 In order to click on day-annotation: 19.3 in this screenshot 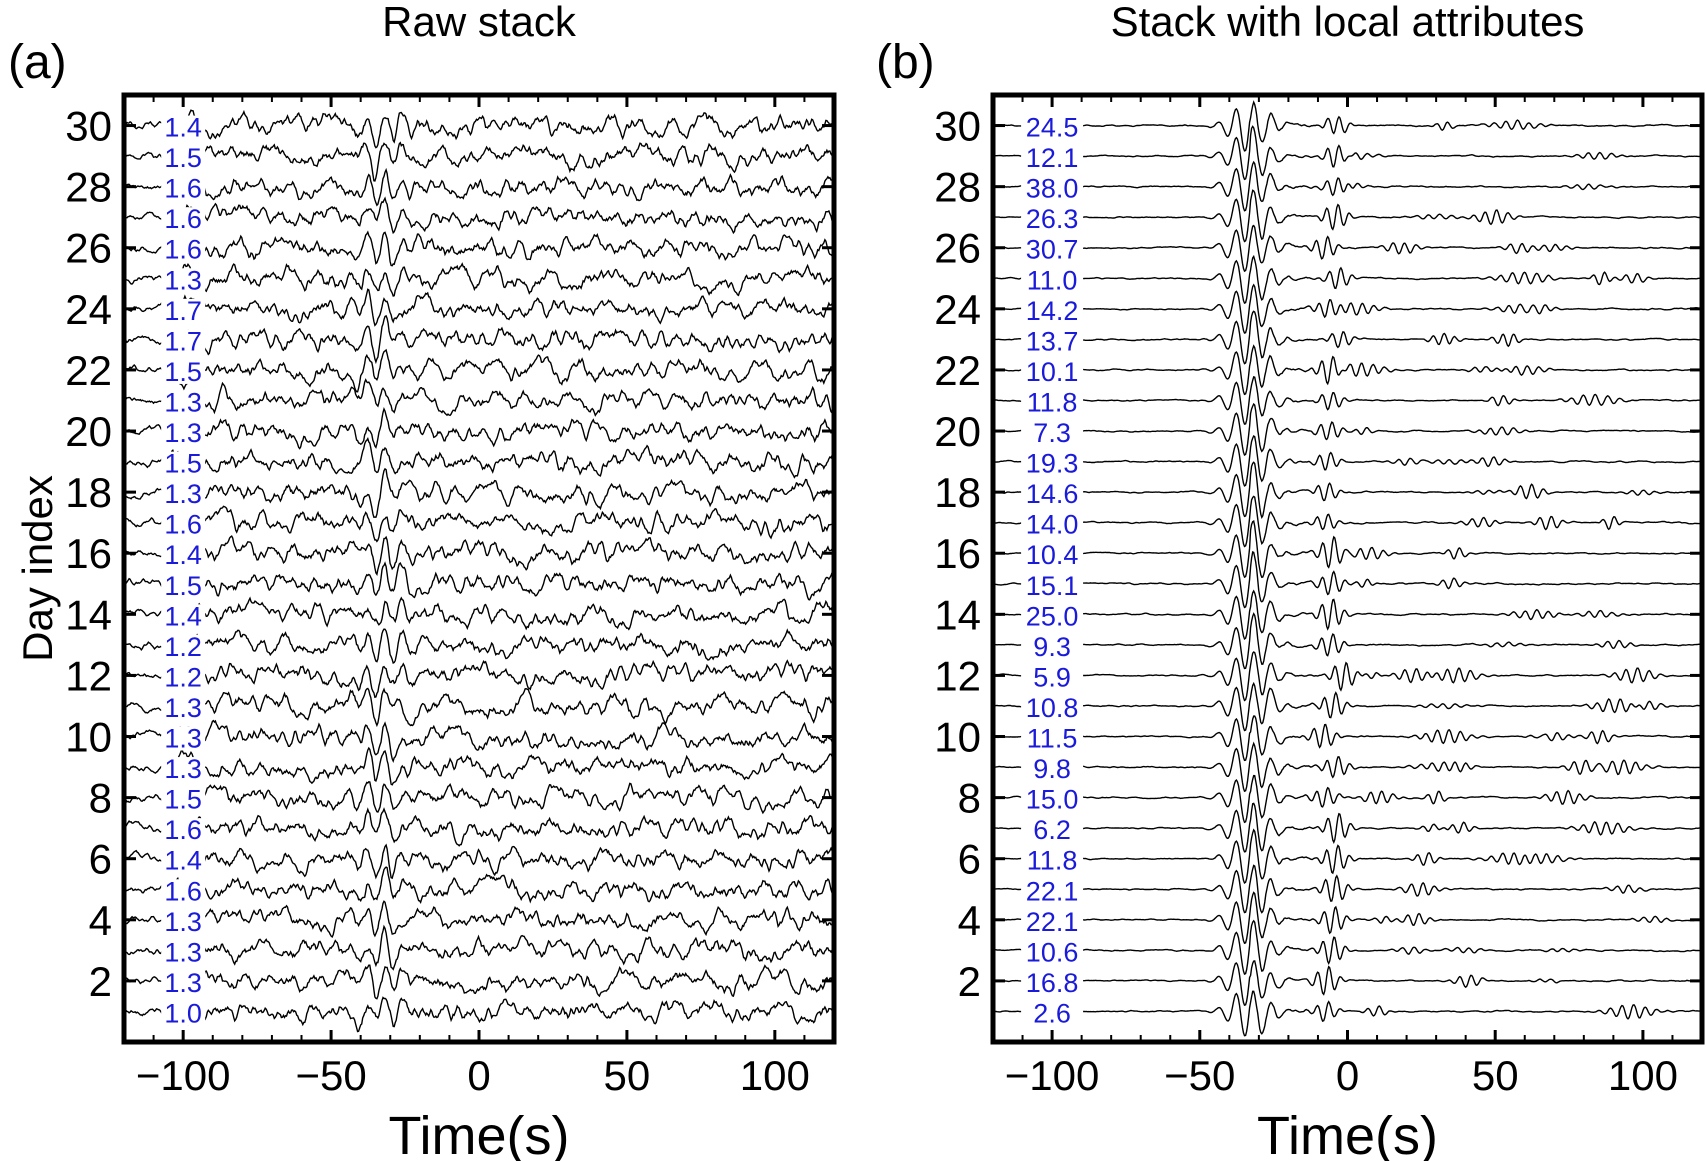, I will do `click(1052, 464)`.